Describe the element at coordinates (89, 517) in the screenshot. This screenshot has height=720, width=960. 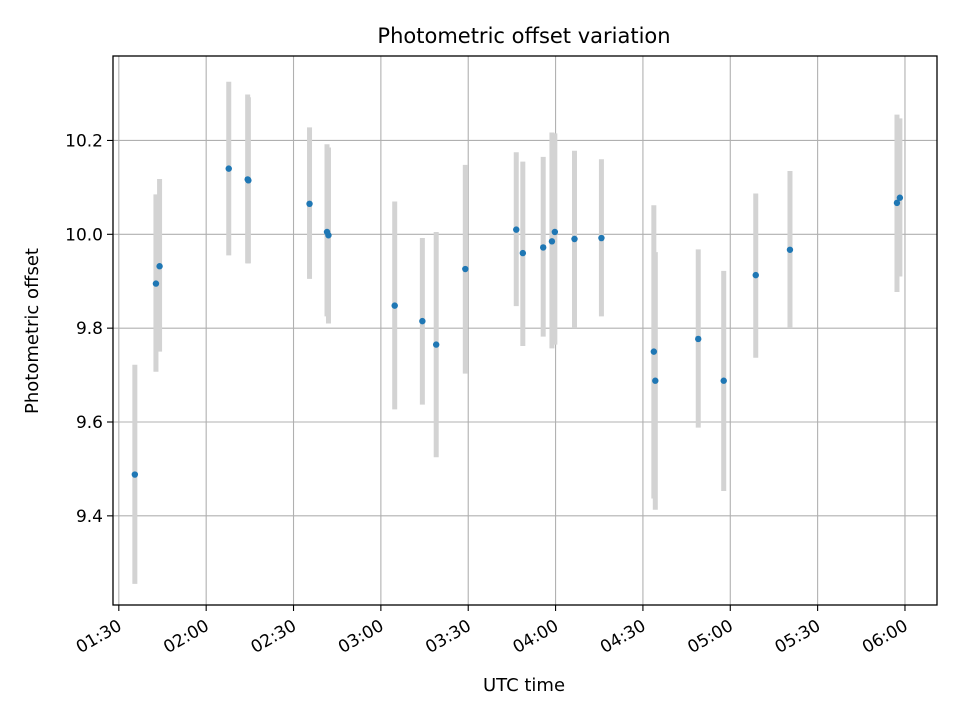
I see `y-tick-label: 9.4` at that location.